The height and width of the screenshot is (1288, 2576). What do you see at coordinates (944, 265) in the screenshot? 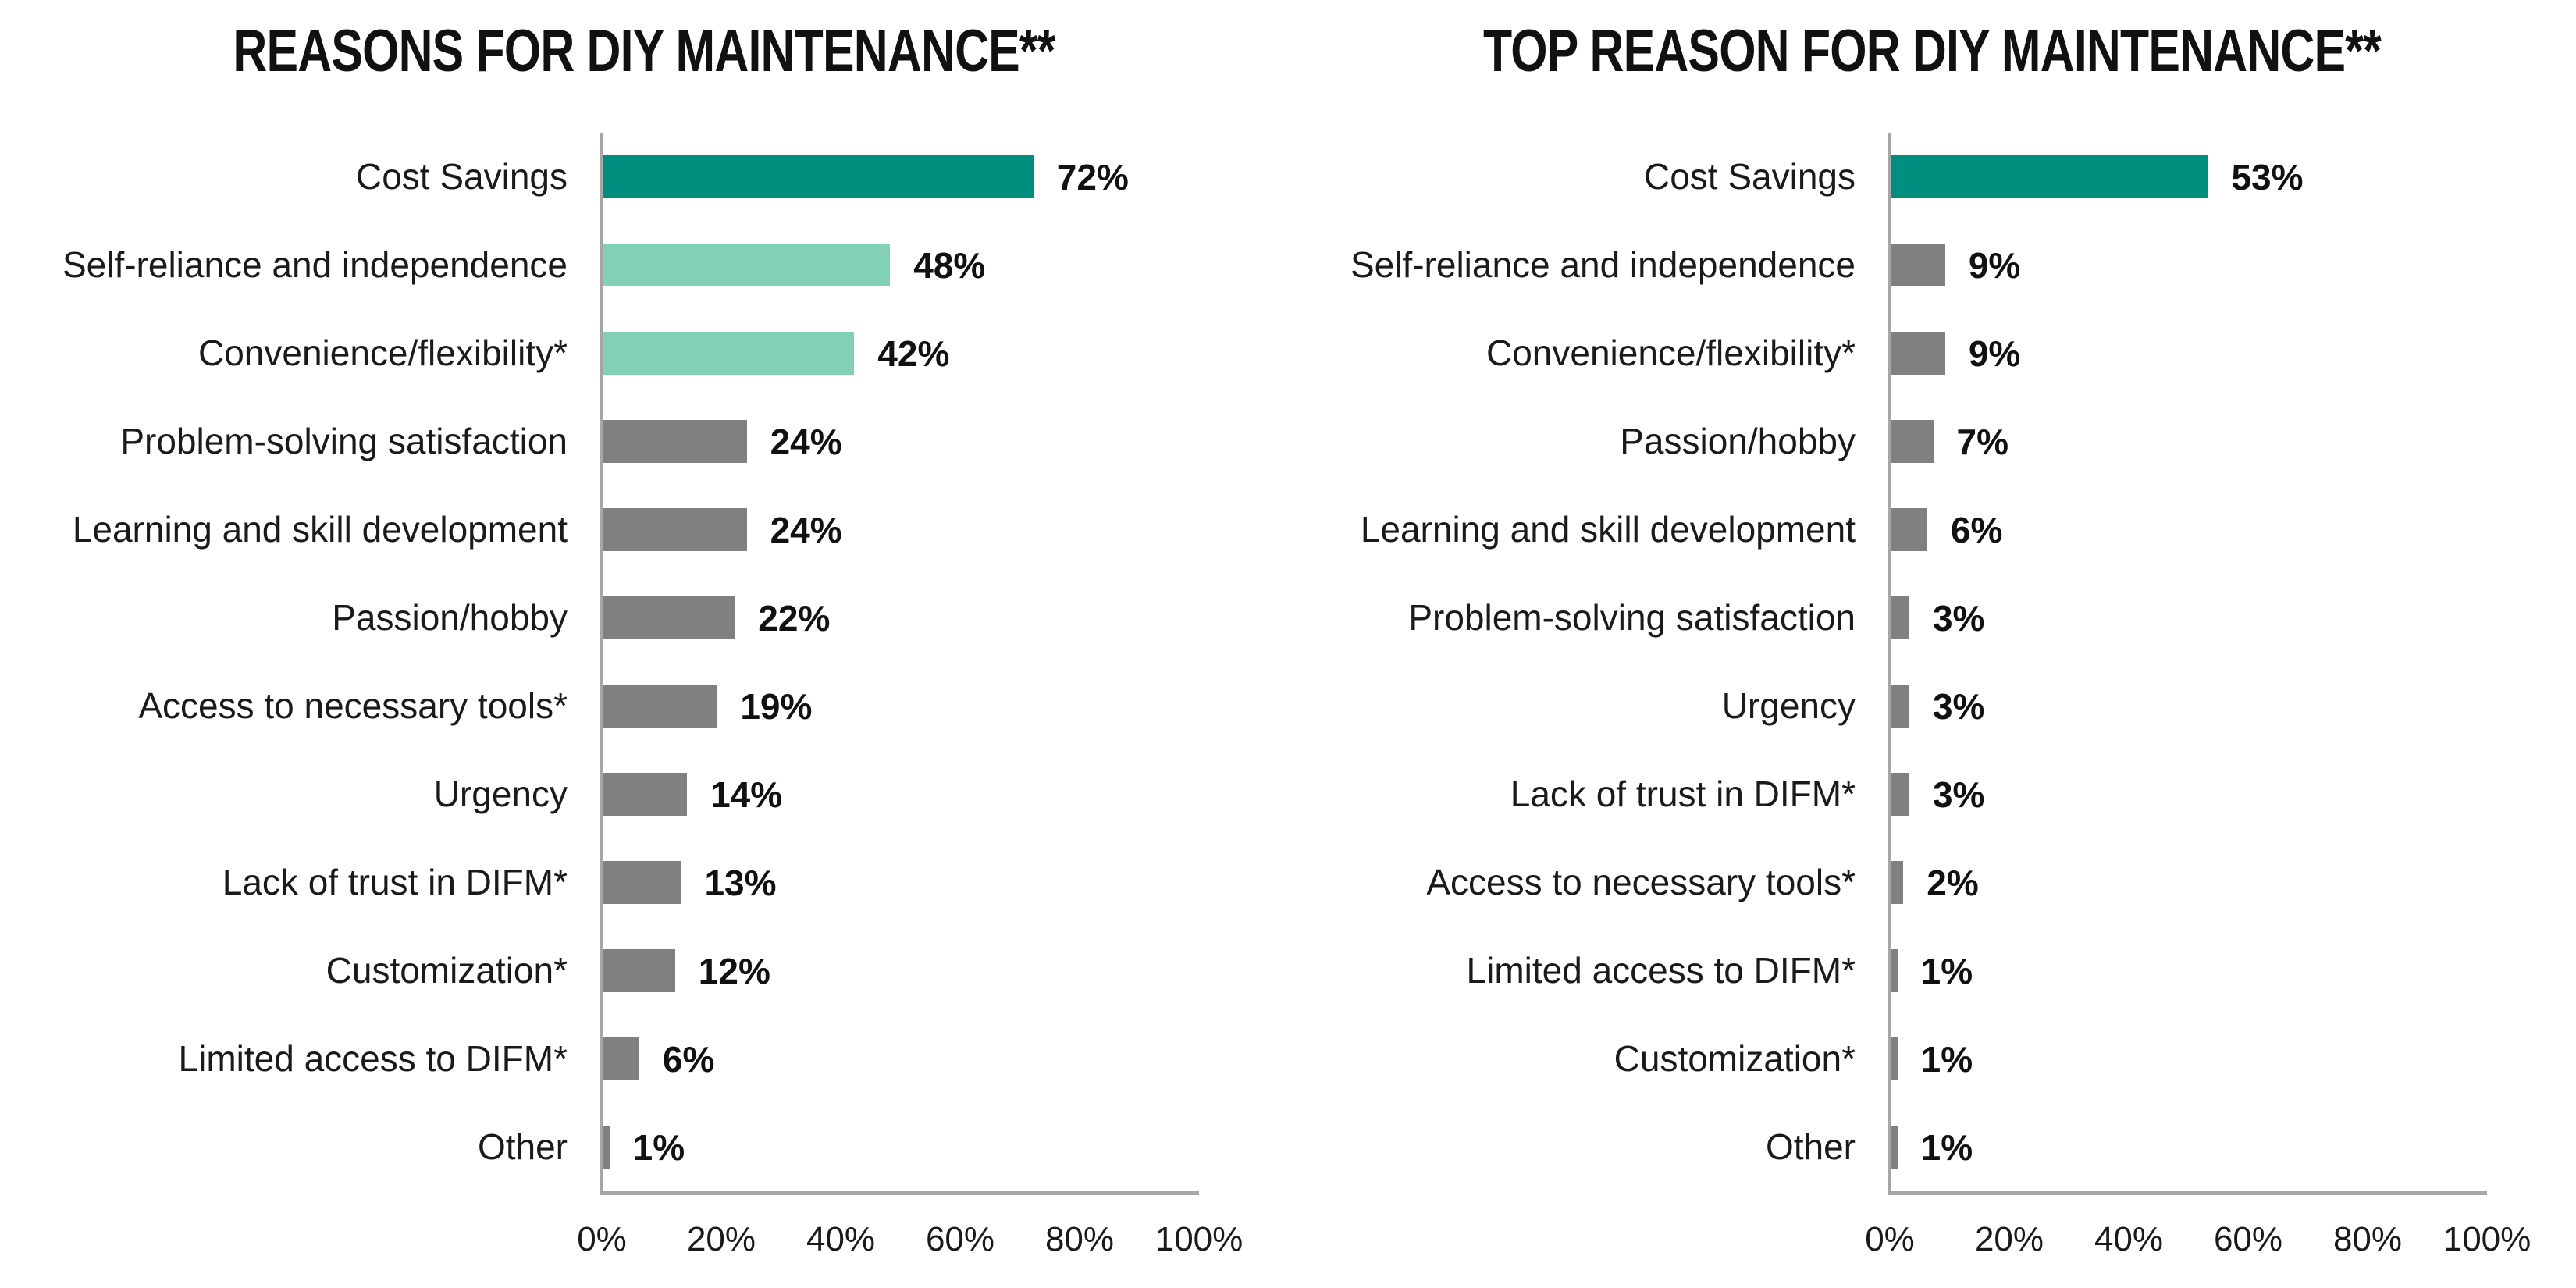
I see `bar-zone: 48%` at bounding box center [944, 265].